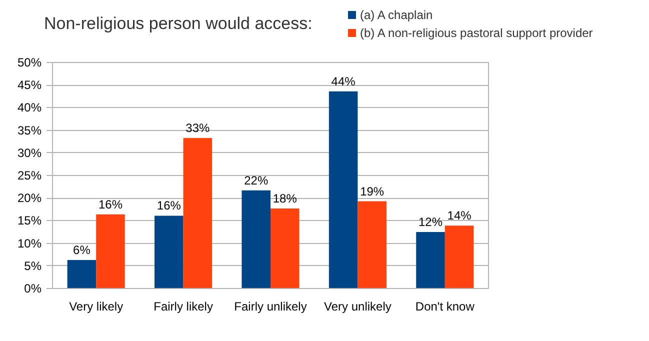  I want to click on y-tick-label: 0%, so click(33, 289).